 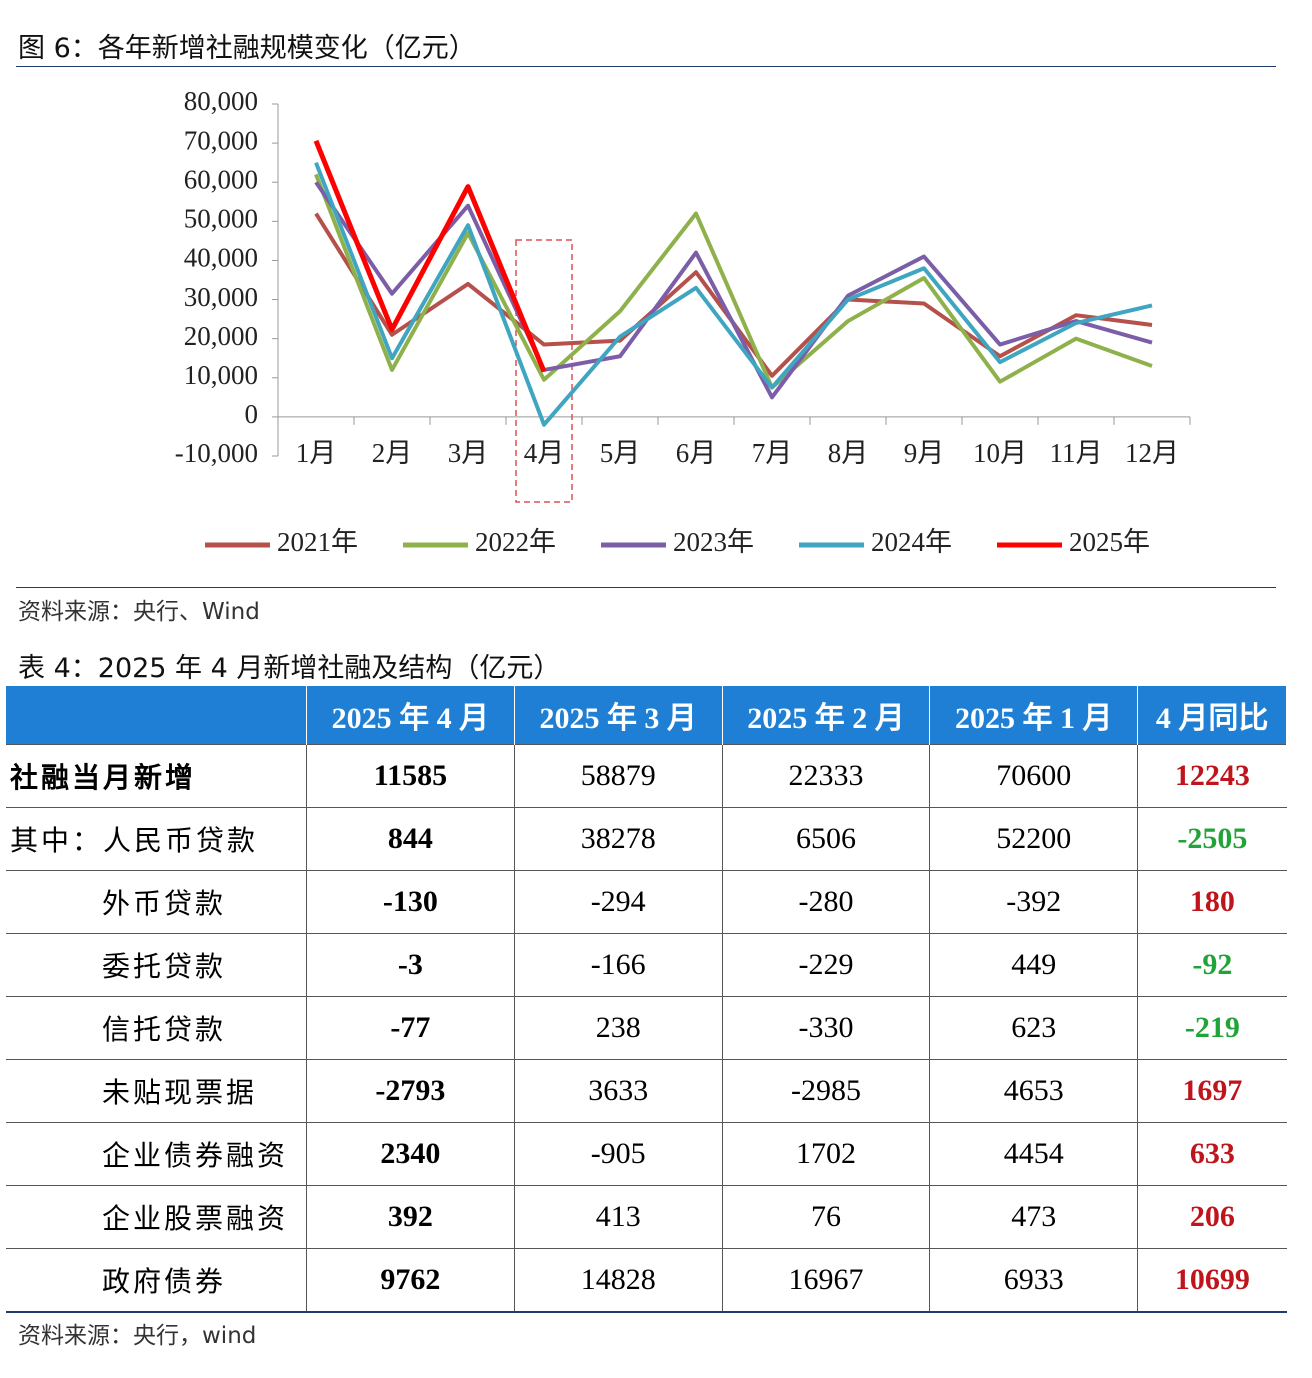 I want to click on row-label: 政府债券, so click(x=156, y=1280).